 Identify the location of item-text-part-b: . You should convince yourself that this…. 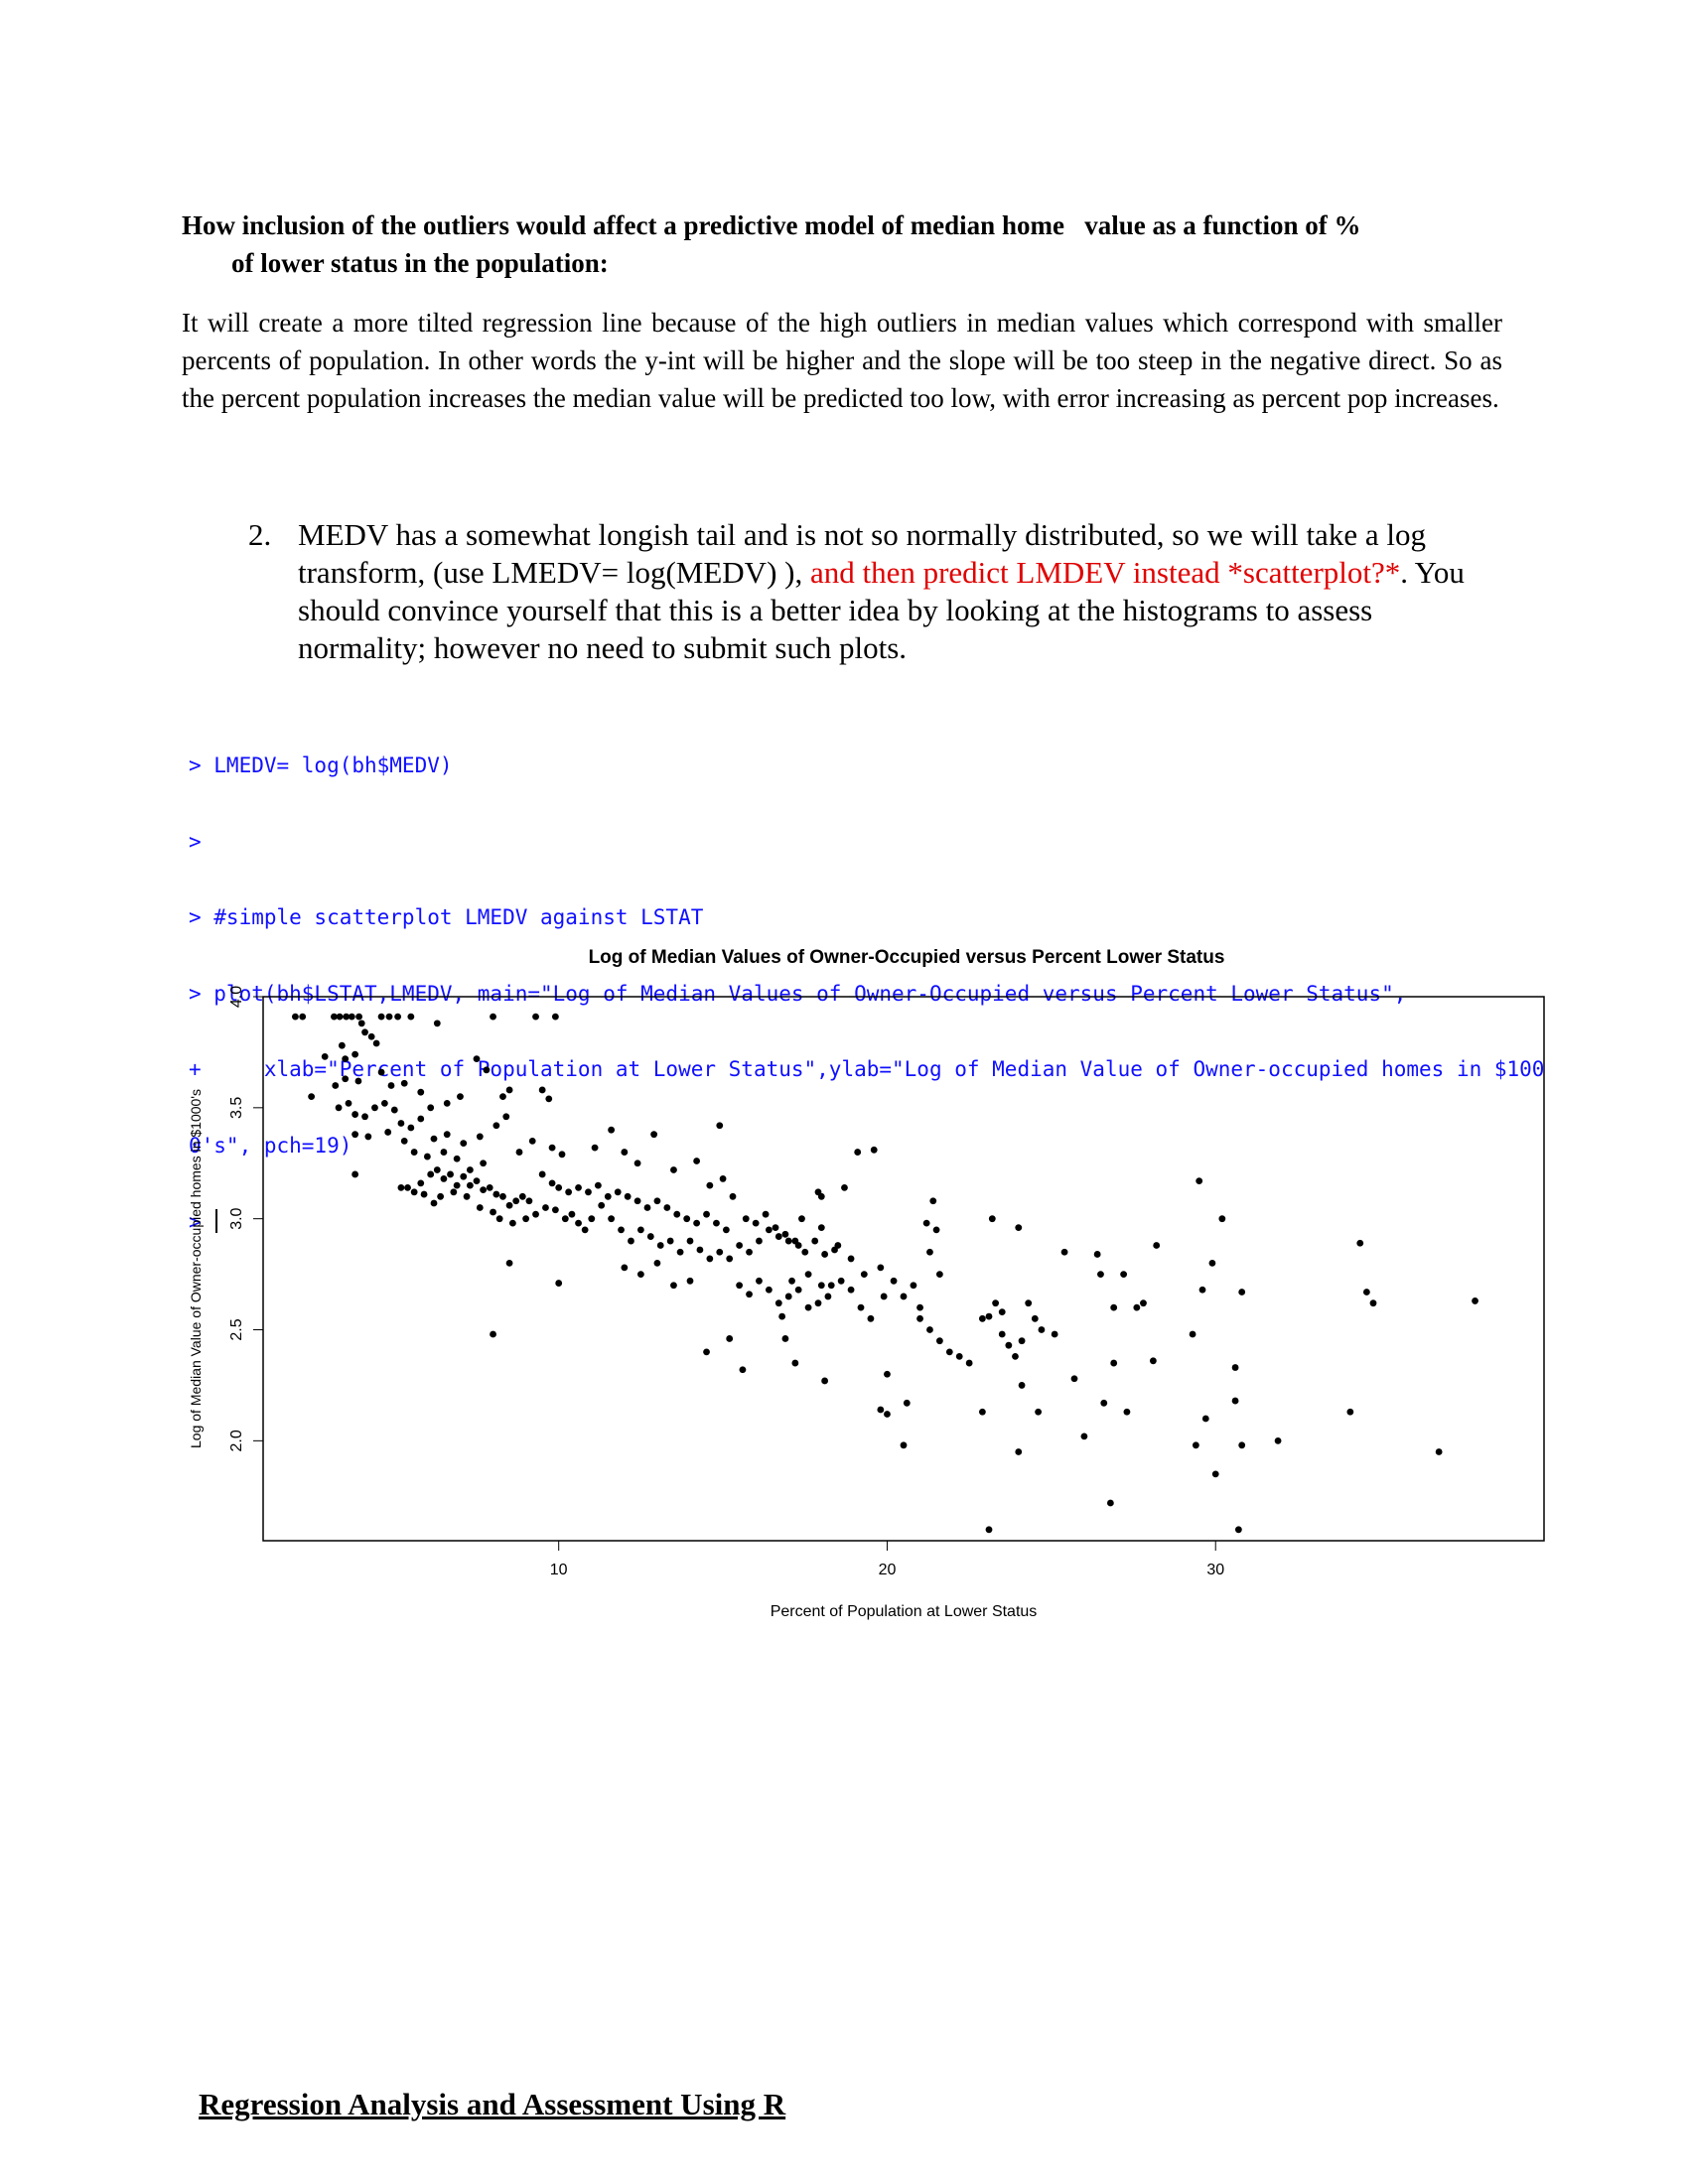
(881, 610).